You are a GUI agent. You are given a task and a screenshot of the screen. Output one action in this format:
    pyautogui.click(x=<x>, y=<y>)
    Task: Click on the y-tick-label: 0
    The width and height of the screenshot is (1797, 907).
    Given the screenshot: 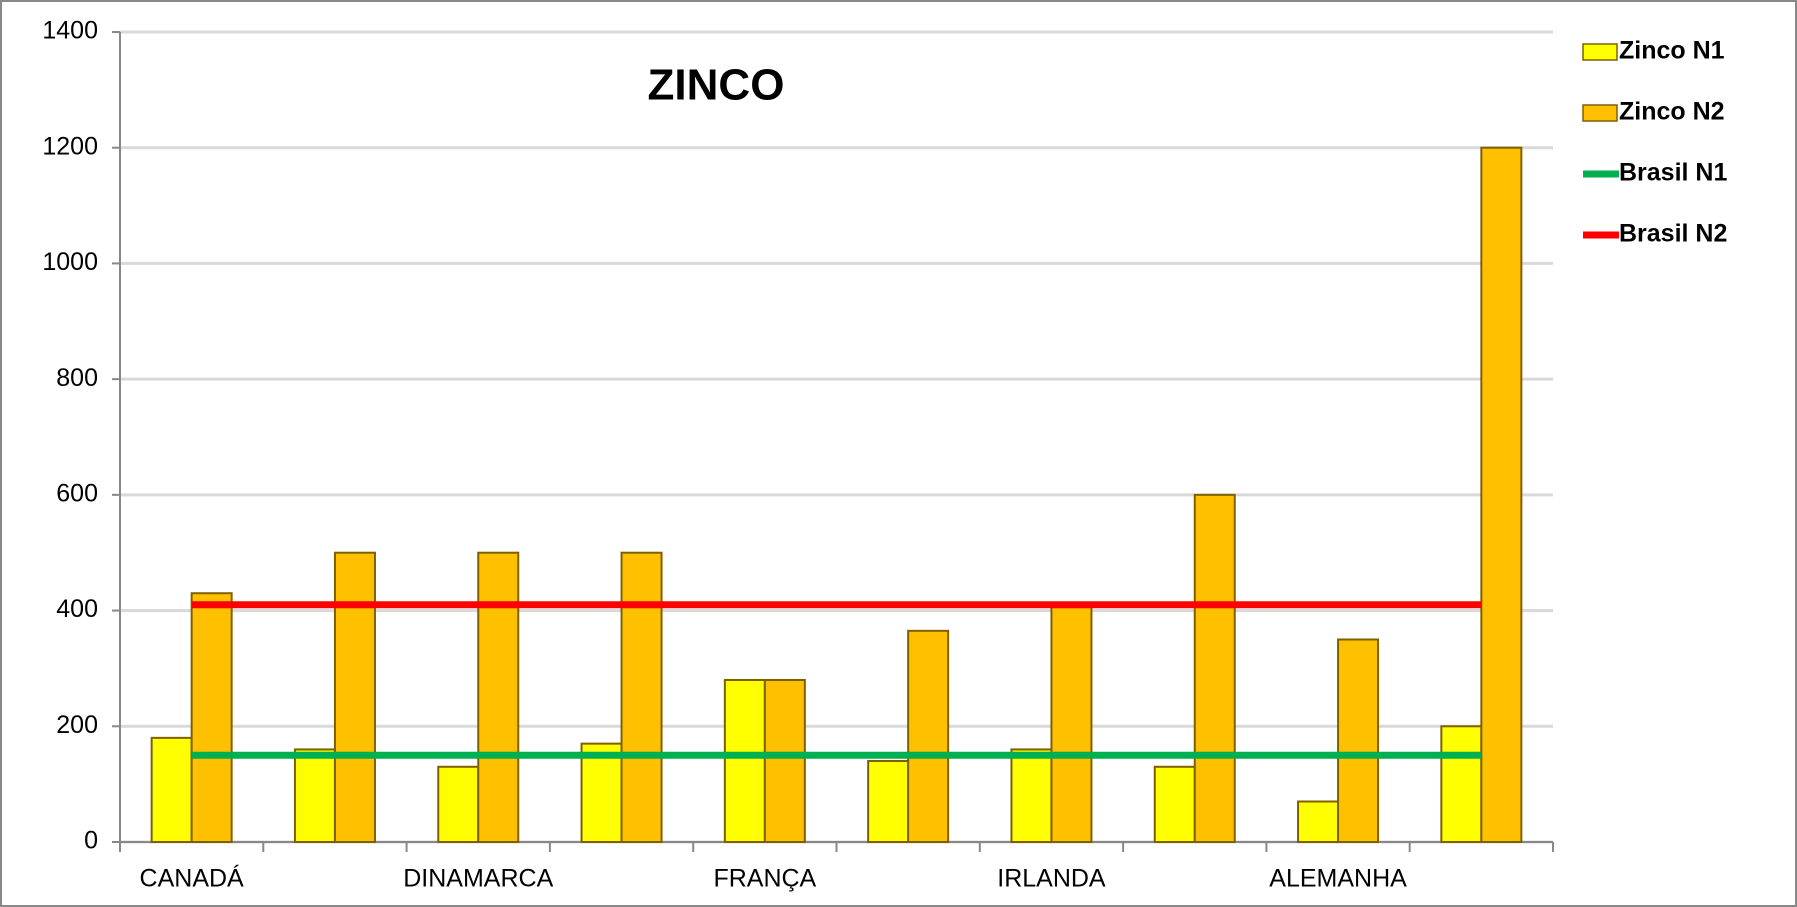 What is the action you would take?
    pyautogui.click(x=91, y=841)
    